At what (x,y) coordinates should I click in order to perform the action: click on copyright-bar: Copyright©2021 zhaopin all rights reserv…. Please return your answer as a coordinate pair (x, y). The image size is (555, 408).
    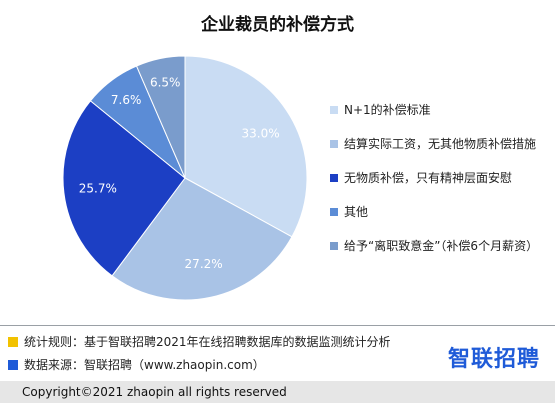
    Looking at the image, I should click on (277, 392).